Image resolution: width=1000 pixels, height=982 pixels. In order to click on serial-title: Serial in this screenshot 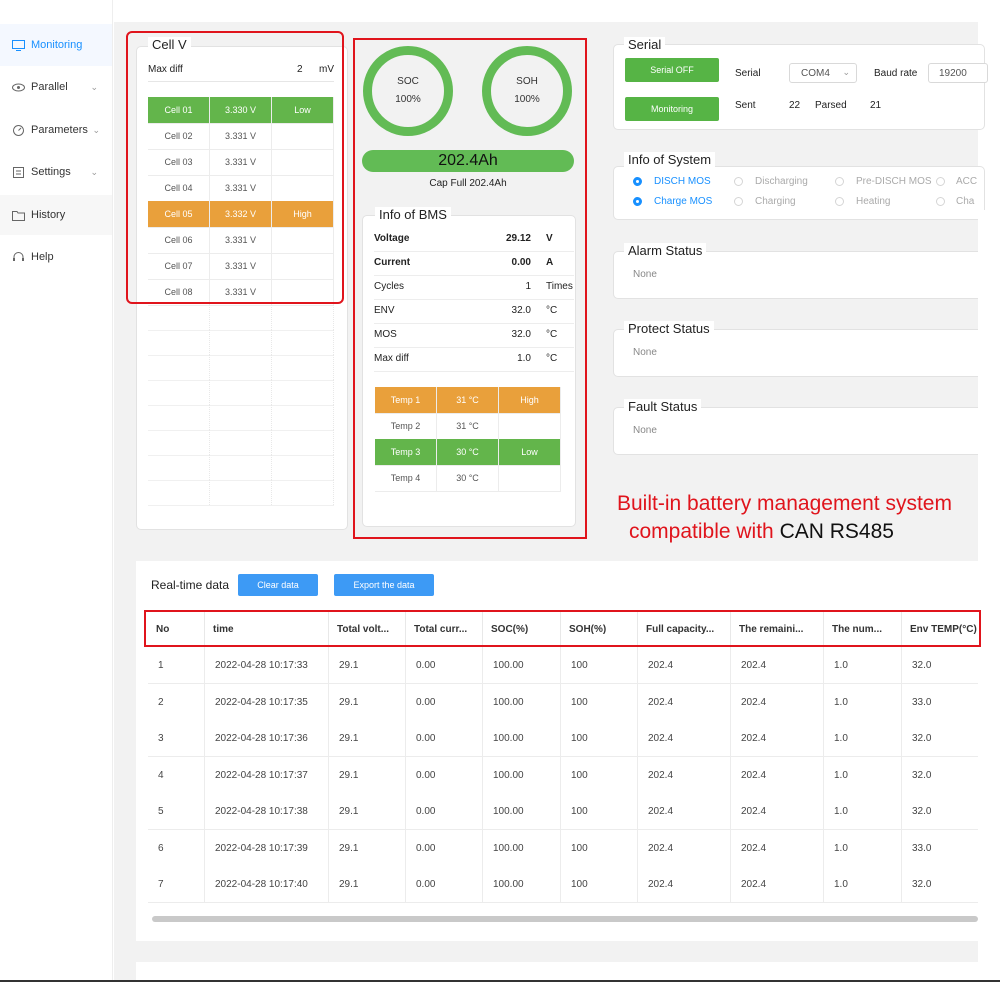, I will do `click(645, 44)`.